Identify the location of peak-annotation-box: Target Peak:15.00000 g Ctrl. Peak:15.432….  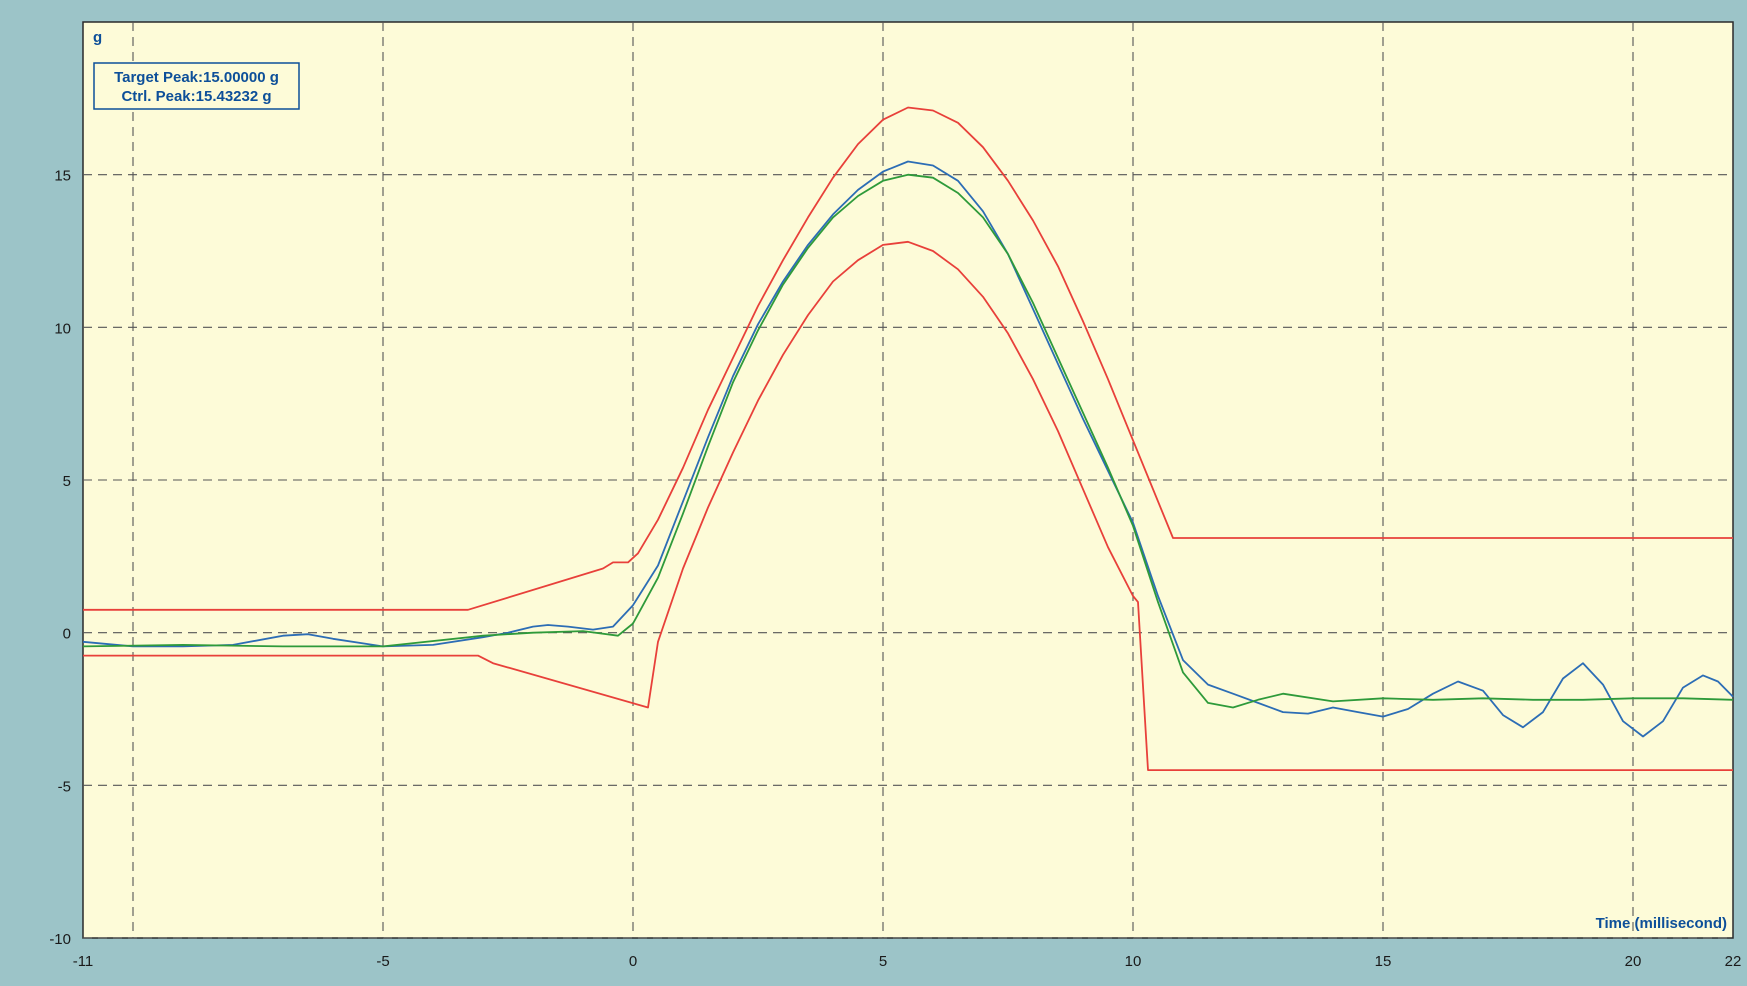
(196, 86).